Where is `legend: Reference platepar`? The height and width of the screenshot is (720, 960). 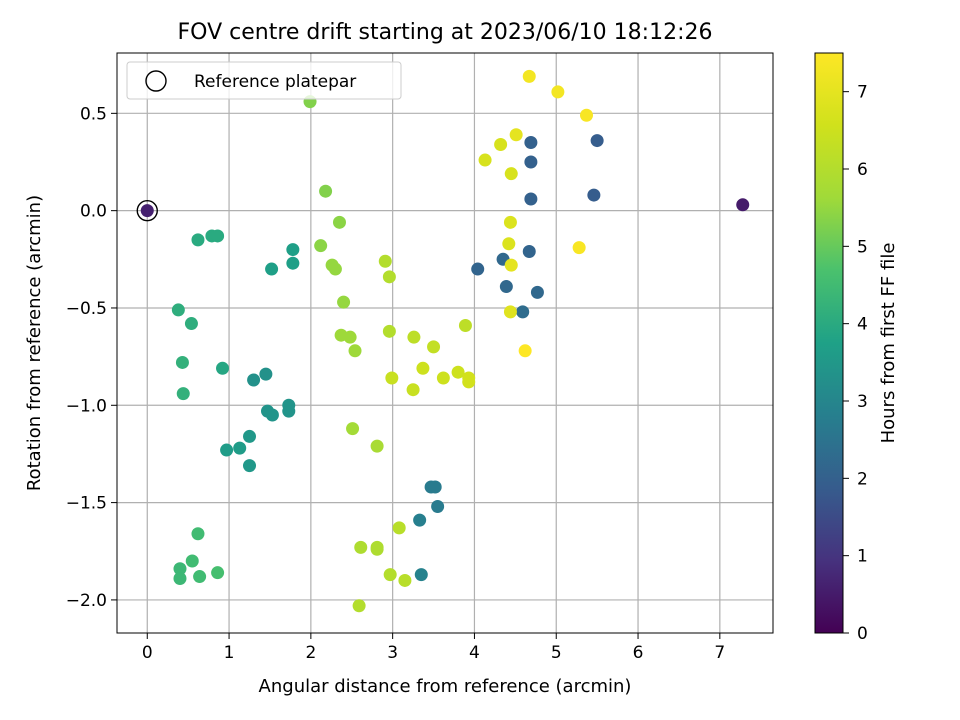
legend: Reference platepar is located at coordinates (264, 80).